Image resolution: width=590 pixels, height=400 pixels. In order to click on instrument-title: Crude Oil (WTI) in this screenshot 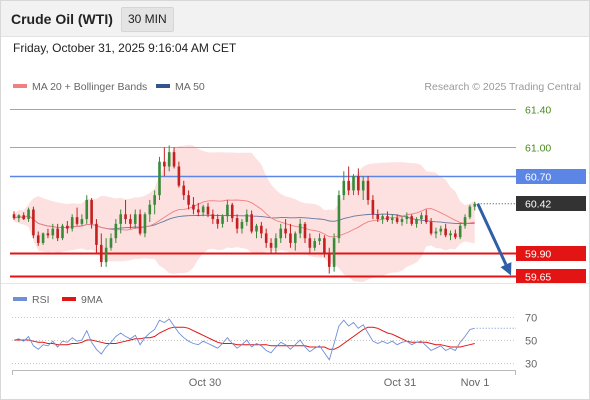, I will do `click(62, 19)`.